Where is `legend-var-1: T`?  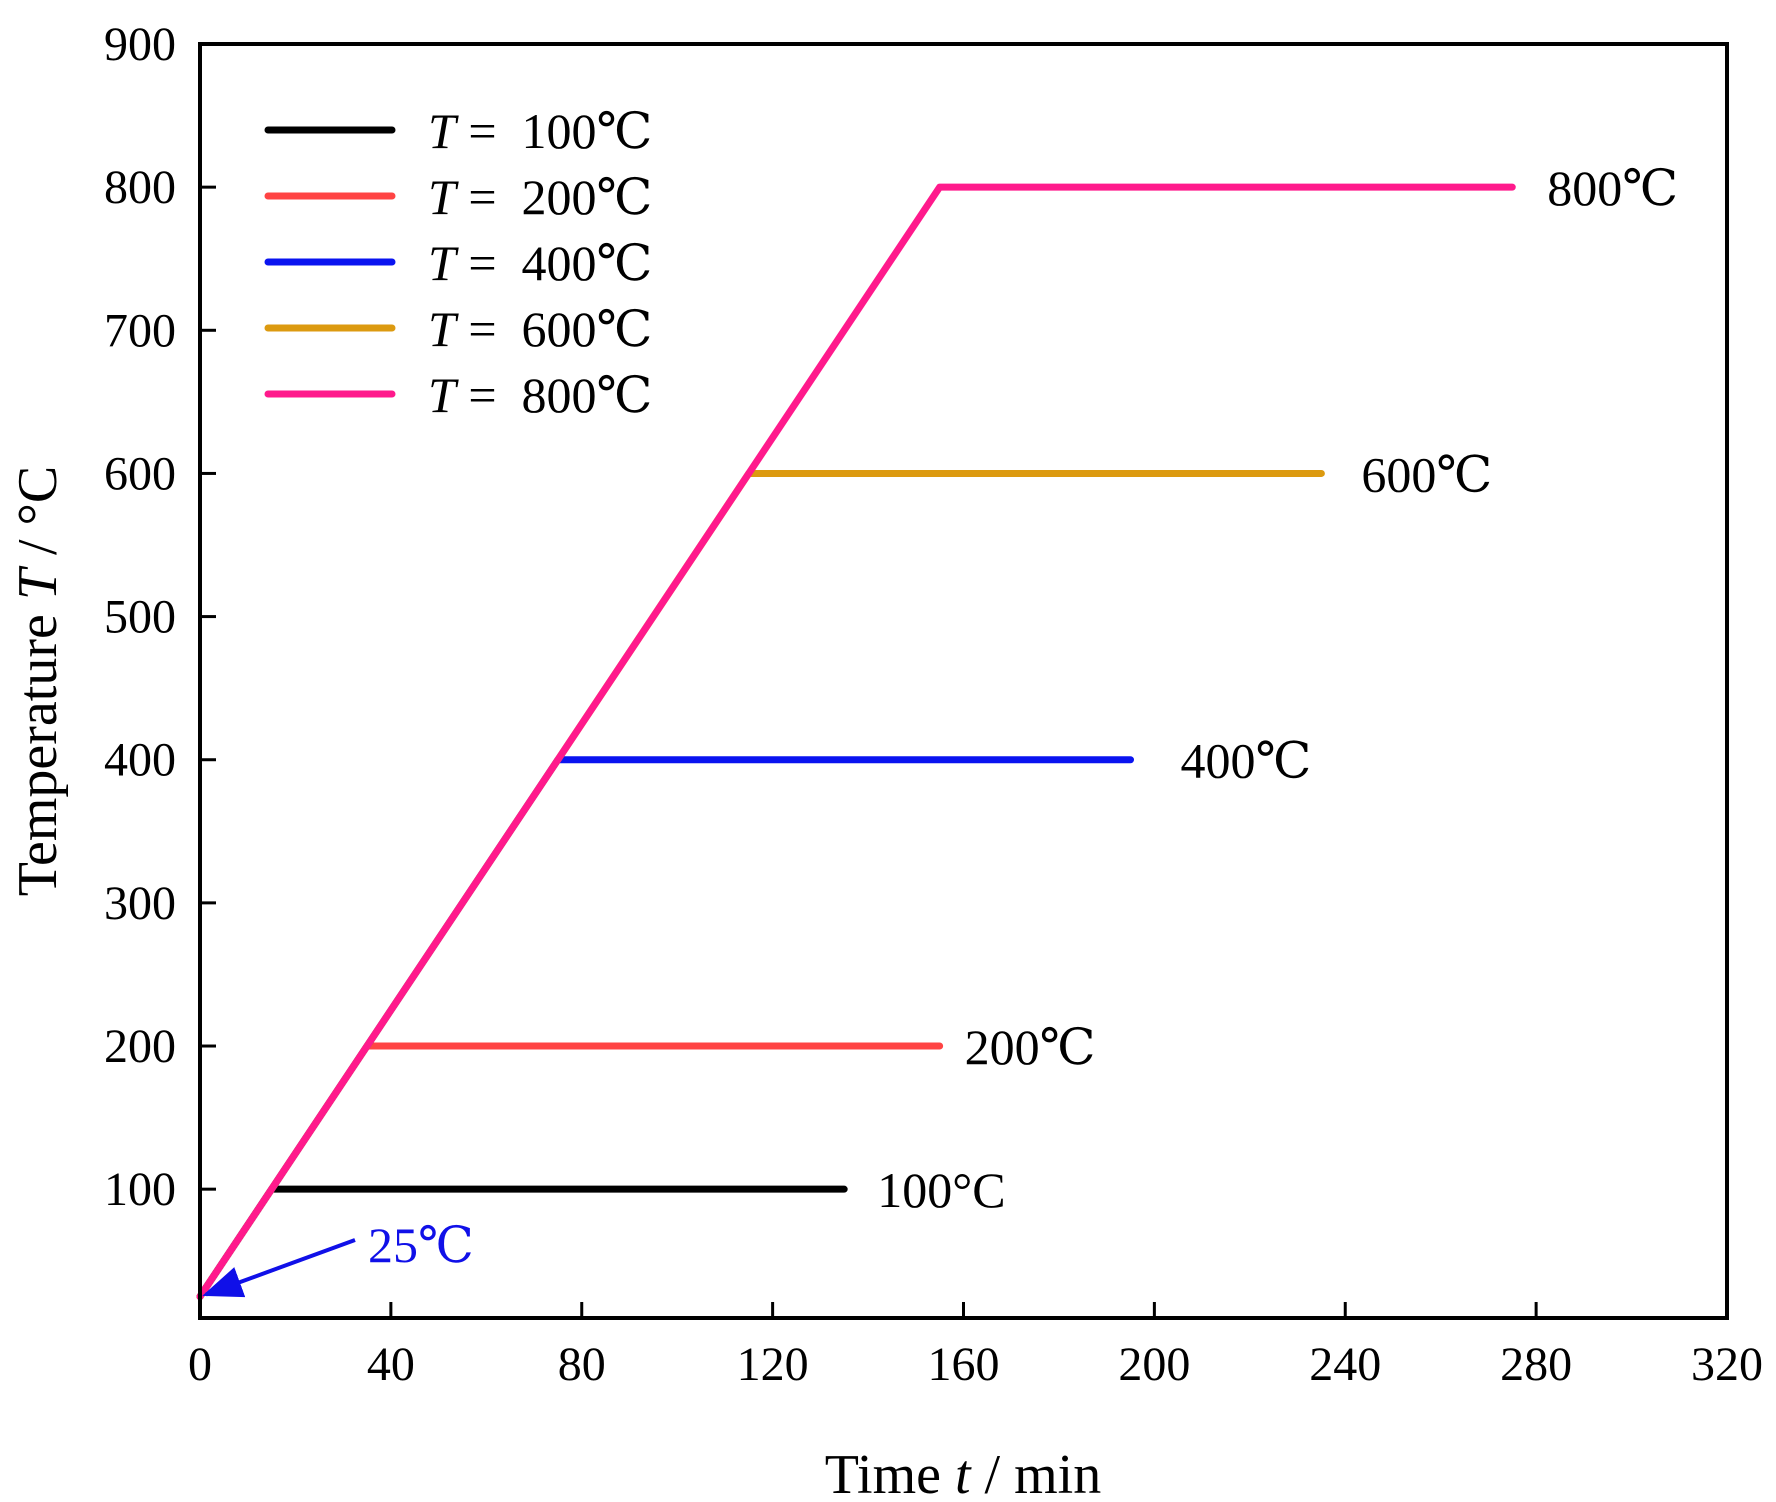 legend-var-1: T is located at coordinates (443, 197).